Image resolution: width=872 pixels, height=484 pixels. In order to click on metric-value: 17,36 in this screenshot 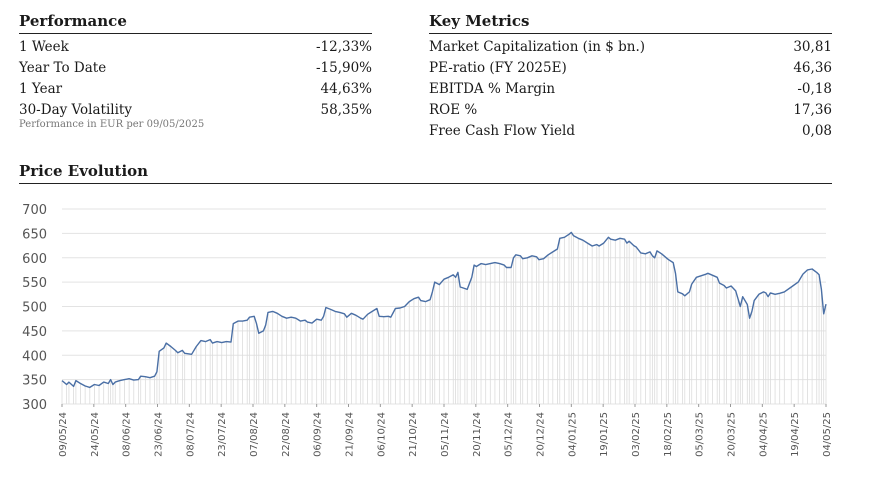, I will do `click(812, 110)`.